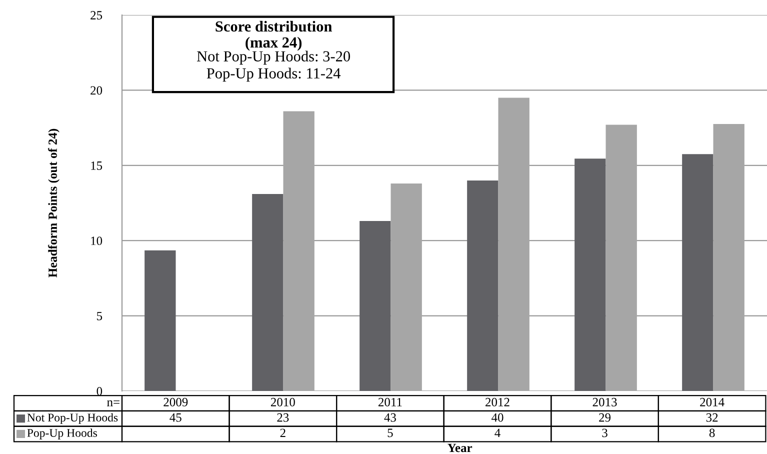 This screenshot has width=767, height=454. Describe the element at coordinates (498, 402) in the screenshot. I see `x-tick-label: 2012` at that location.